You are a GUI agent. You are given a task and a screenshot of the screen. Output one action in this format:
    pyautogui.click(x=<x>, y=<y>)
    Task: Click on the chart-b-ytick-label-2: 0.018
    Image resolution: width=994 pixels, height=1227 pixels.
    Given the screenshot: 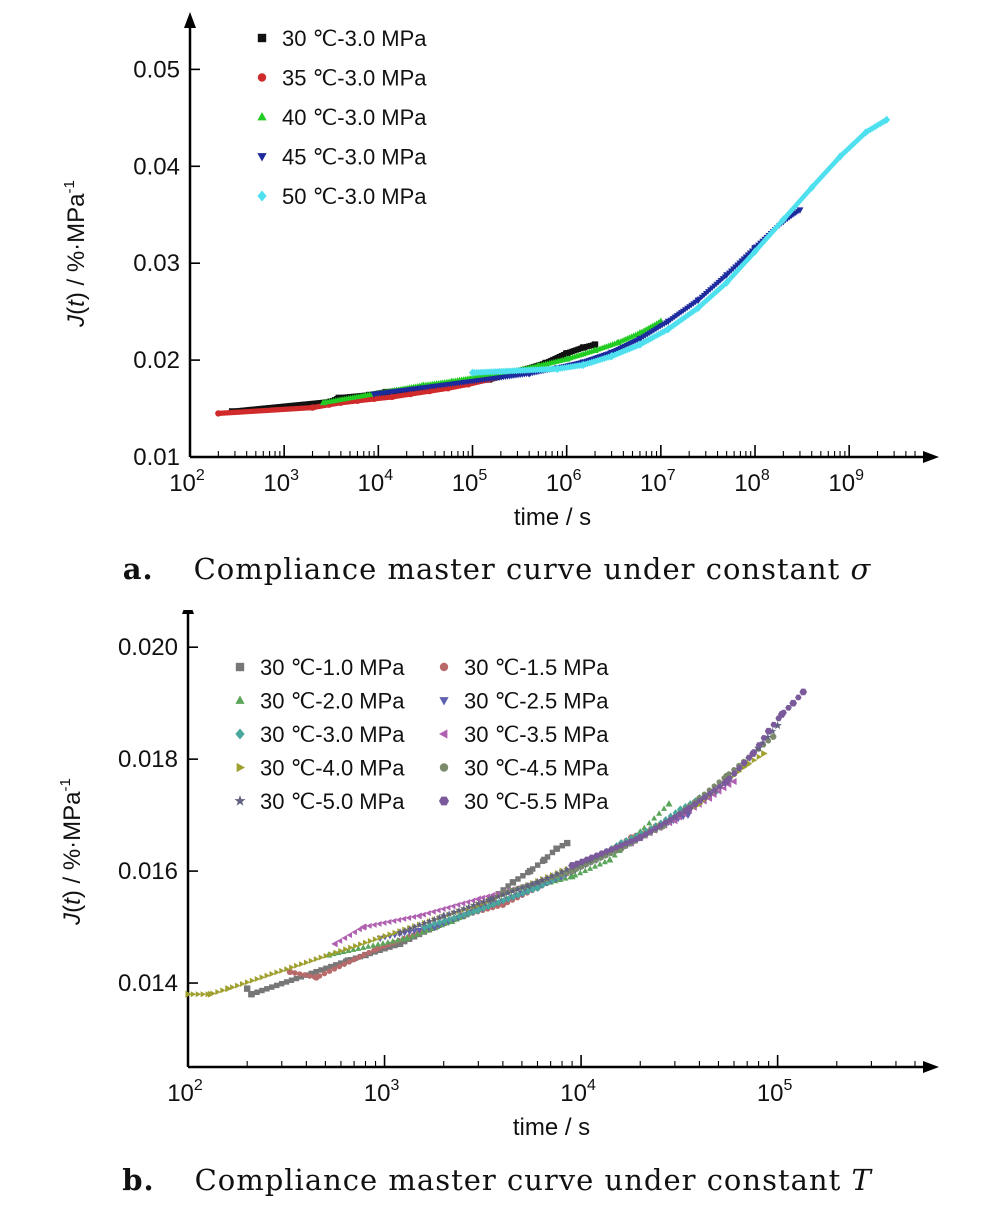 What is the action you would take?
    pyautogui.click(x=148, y=759)
    